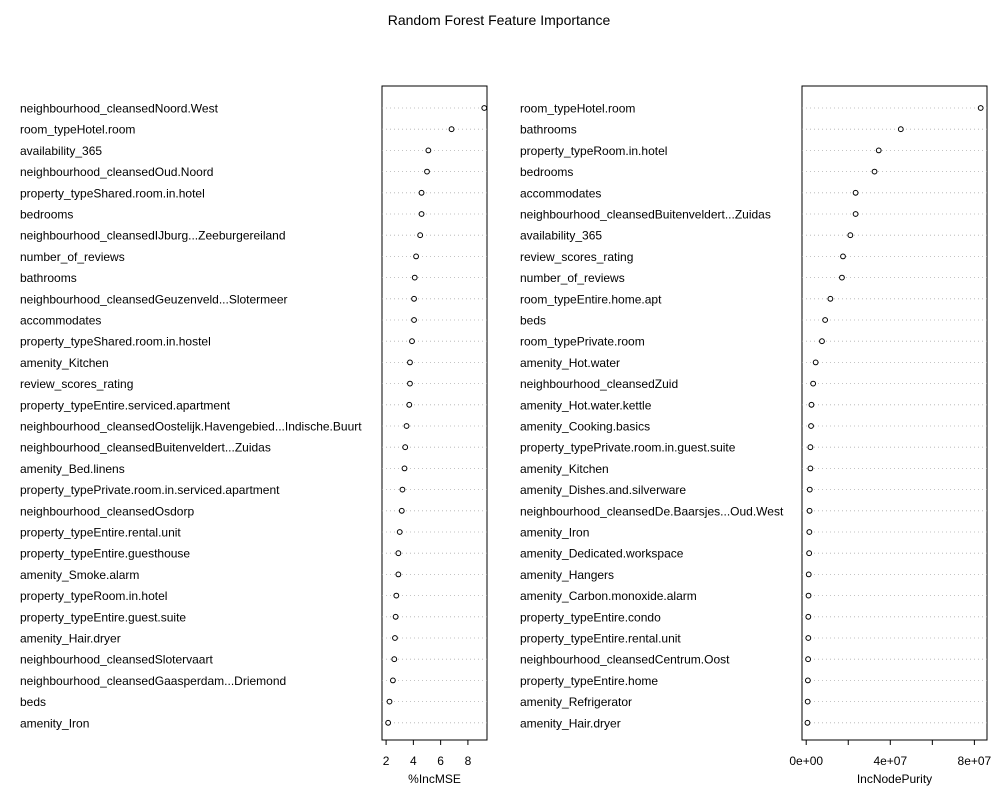  Describe the element at coordinates (48, 278) in the screenshot. I see `incmse-feature-label: bathrooms` at that location.